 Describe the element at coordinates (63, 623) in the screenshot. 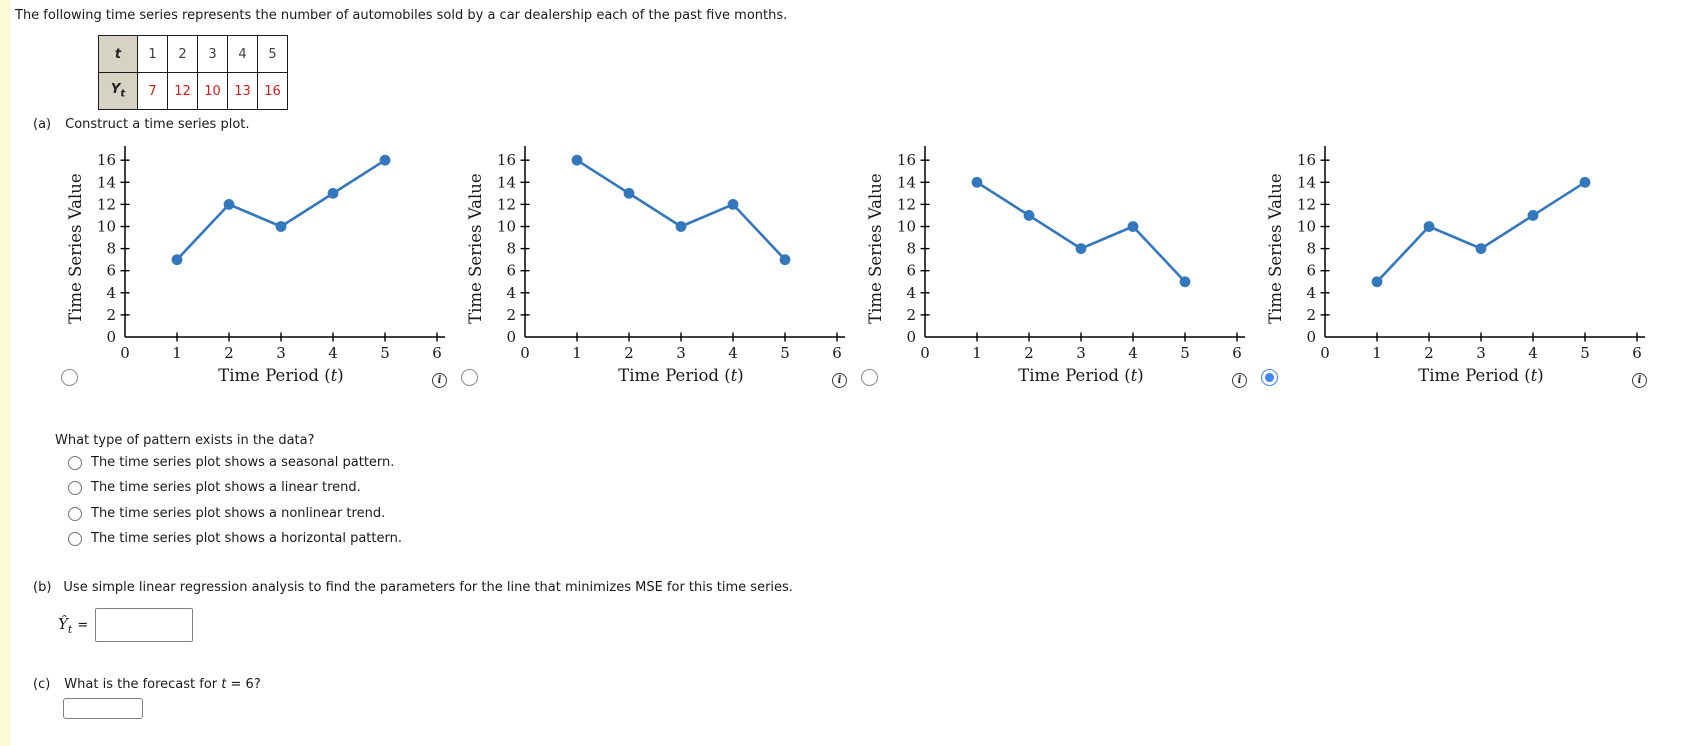

I see `y-hat-base: Ŷ` at that location.